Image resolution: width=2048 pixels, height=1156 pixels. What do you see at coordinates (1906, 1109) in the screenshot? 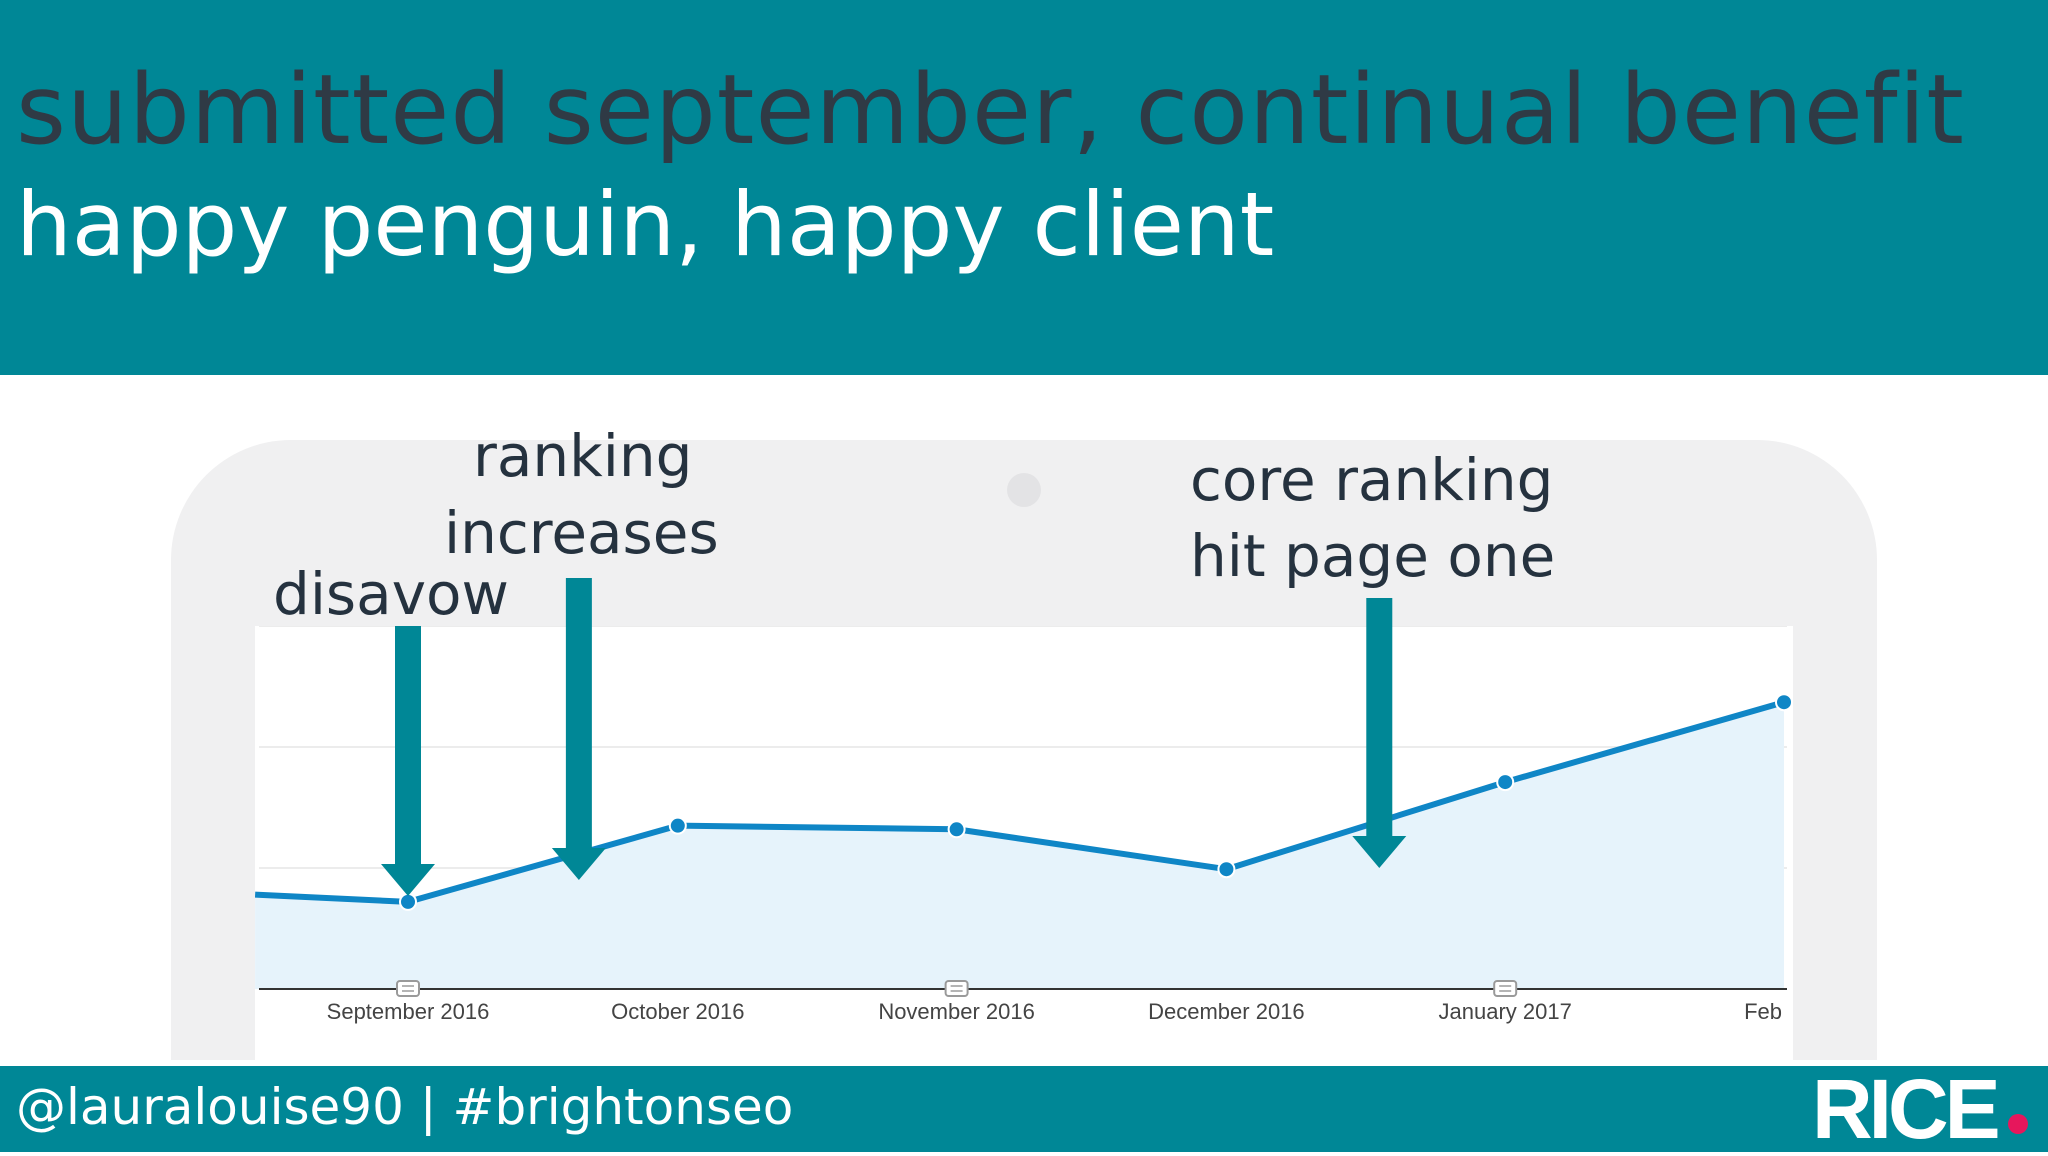
I see `rice-logo: RICE` at bounding box center [1906, 1109].